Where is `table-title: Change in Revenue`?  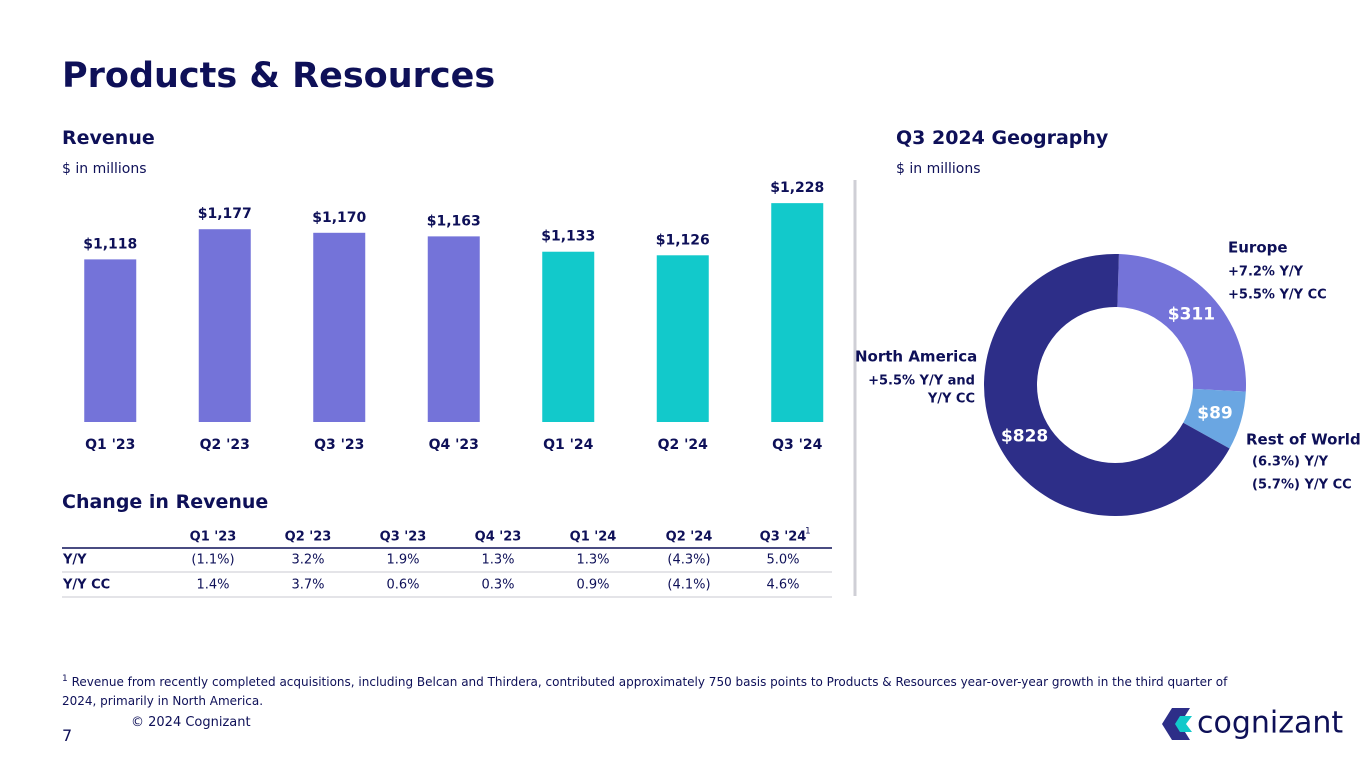 table-title: Change in Revenue is located at coordinates (165, 502).